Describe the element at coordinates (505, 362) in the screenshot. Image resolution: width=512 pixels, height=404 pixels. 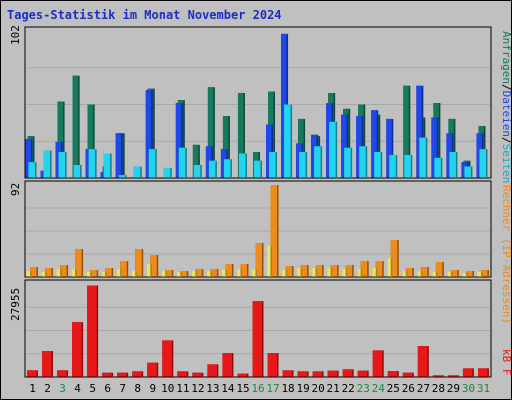
I see `right-label-kb: kB F` at that location.